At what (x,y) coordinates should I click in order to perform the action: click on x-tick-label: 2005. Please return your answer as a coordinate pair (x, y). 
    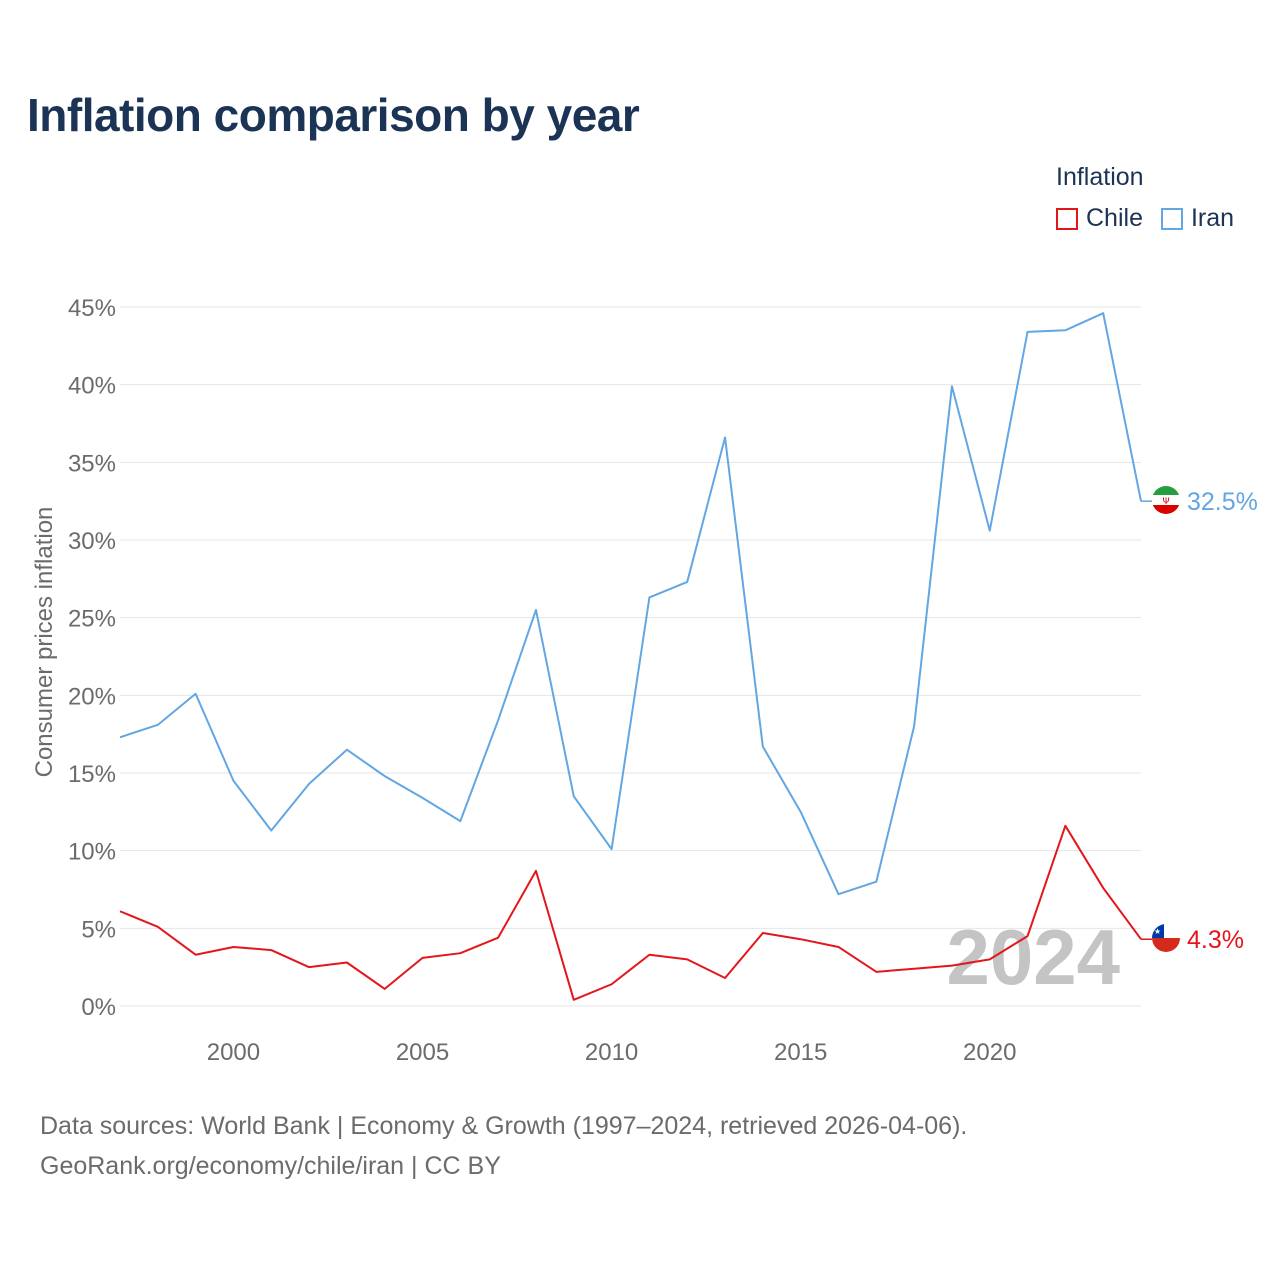
    Looking at the image, I should click on (422, 1052).